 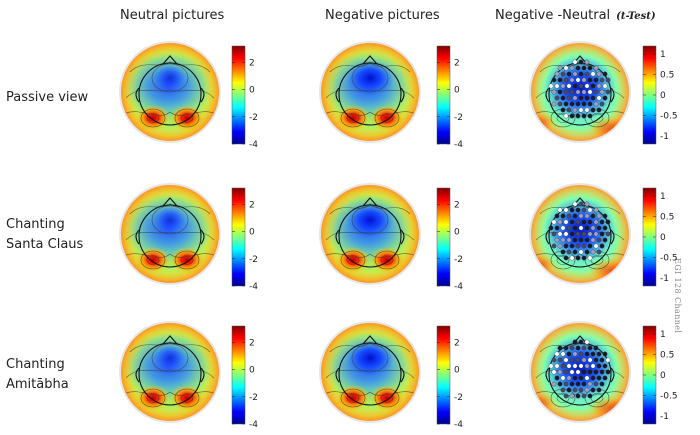 I want to click on colorbar-tick-label: -1, so click(x=664, y=137).